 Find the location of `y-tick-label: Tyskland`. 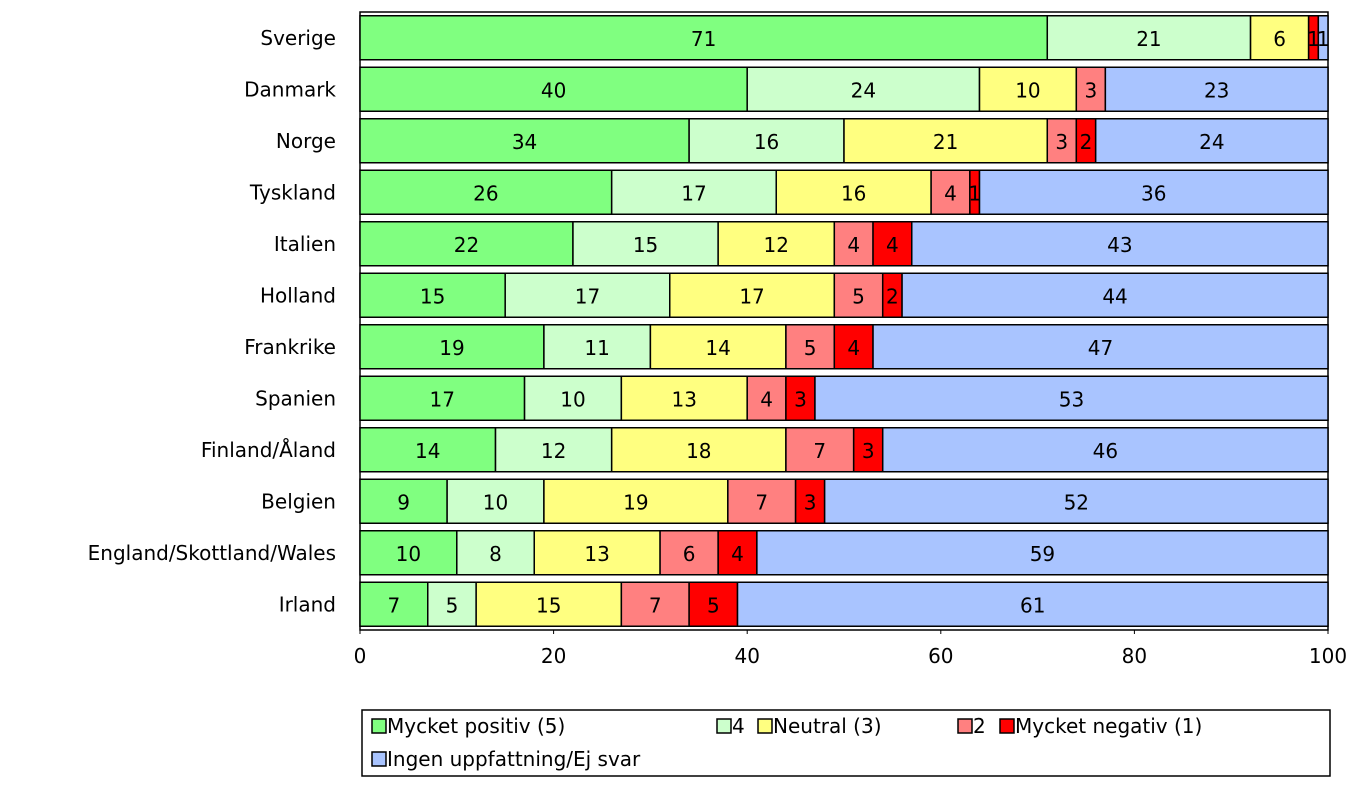

y-tick-label: Tyskland is located at coordinates (292, 192).